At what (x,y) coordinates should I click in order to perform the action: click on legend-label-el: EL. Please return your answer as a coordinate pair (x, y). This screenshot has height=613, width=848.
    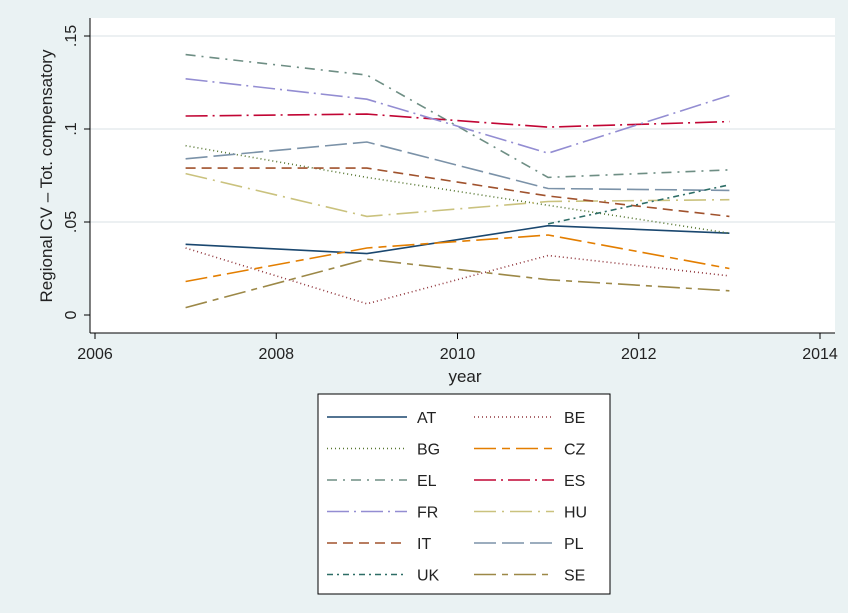
    Looking at the image, I should click on (427, 481).